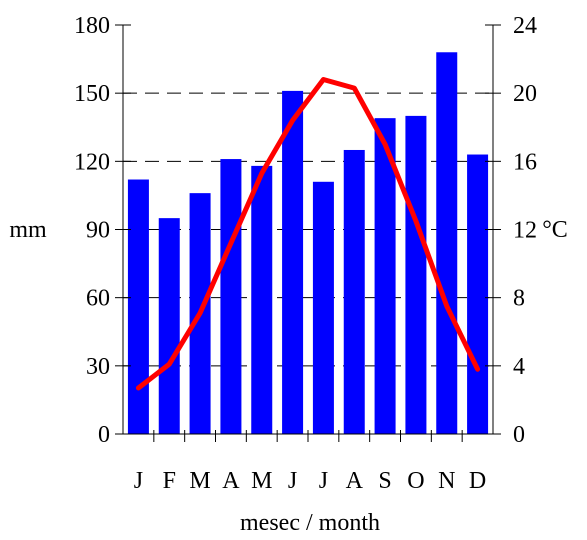 Image resolution: width=587 pixels, height=540 pixels. What do you see at coordinates (519, 435) in the screenshot?
I see `right-tick-label: 0` at bounding box center [519, 435].